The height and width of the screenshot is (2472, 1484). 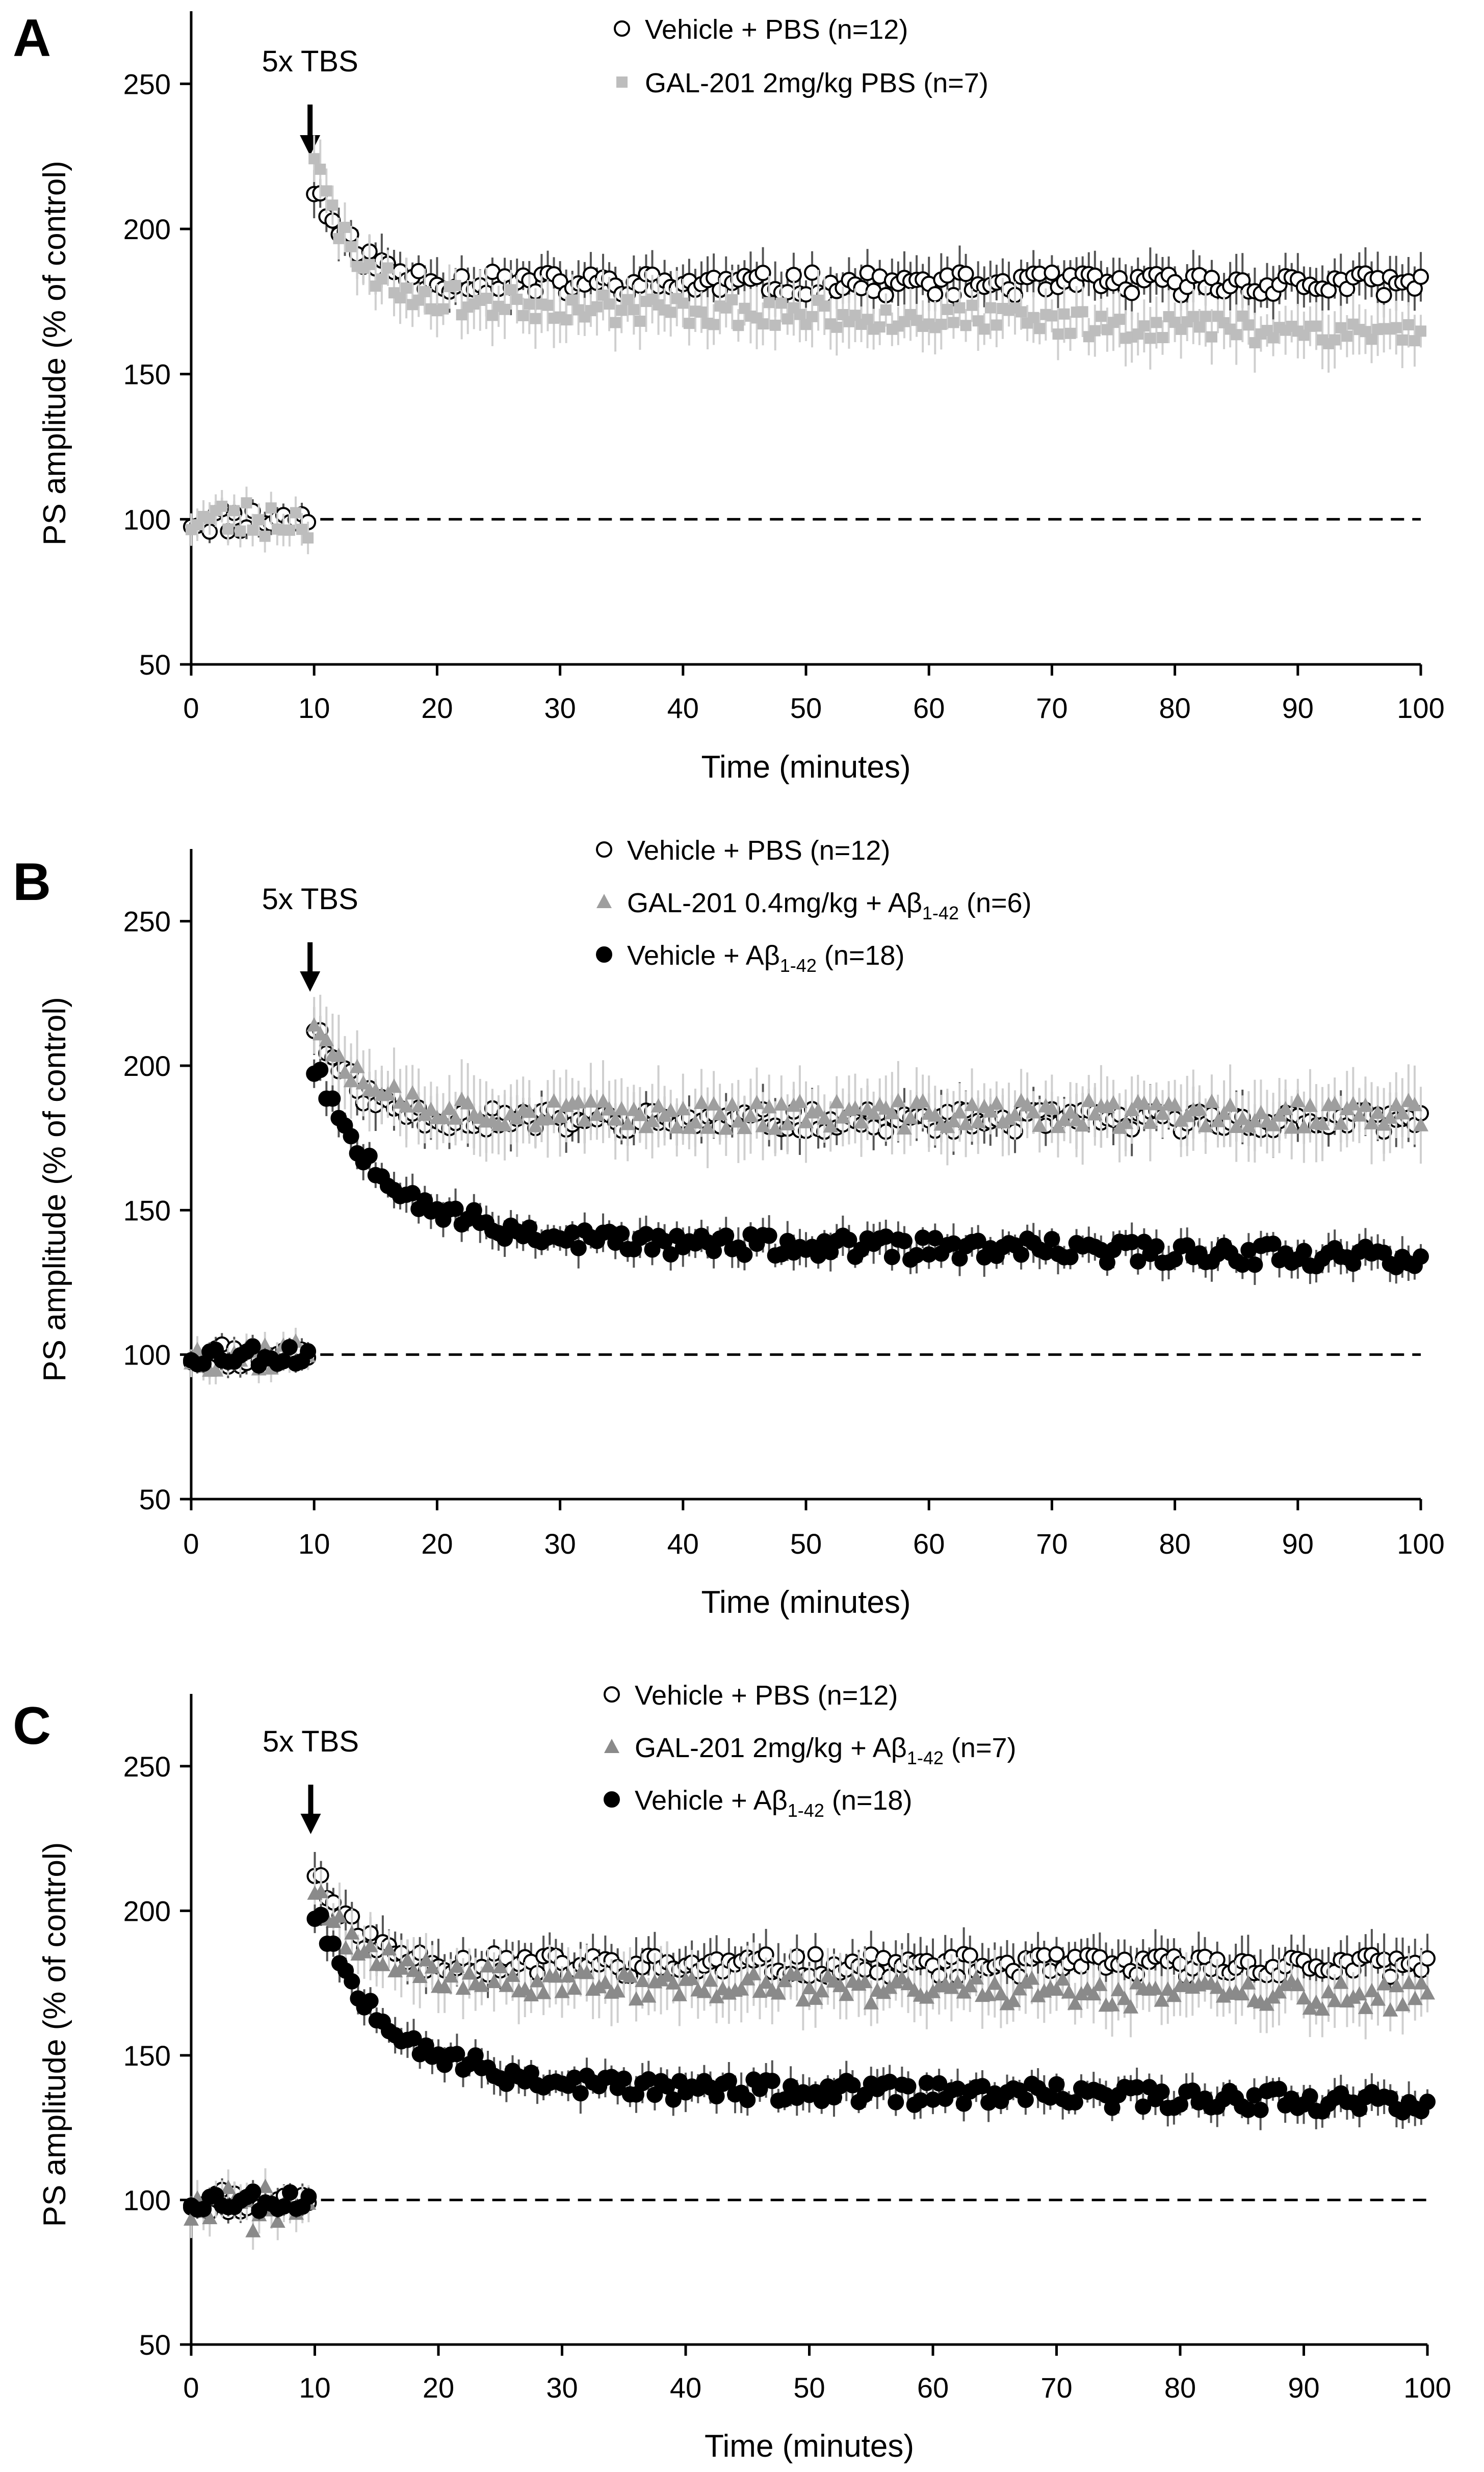 What do you see at coordinates (439, 2388) in the screenshot?
I see `x-tick-label: 20` at bounding box center [439, 2388].